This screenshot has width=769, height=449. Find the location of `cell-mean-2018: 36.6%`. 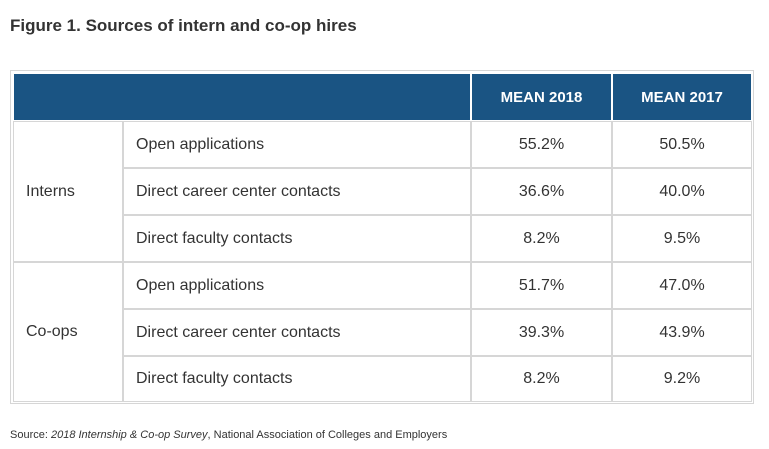

cell-mean-2018: 36.6% is located at coordinates (541, 191).